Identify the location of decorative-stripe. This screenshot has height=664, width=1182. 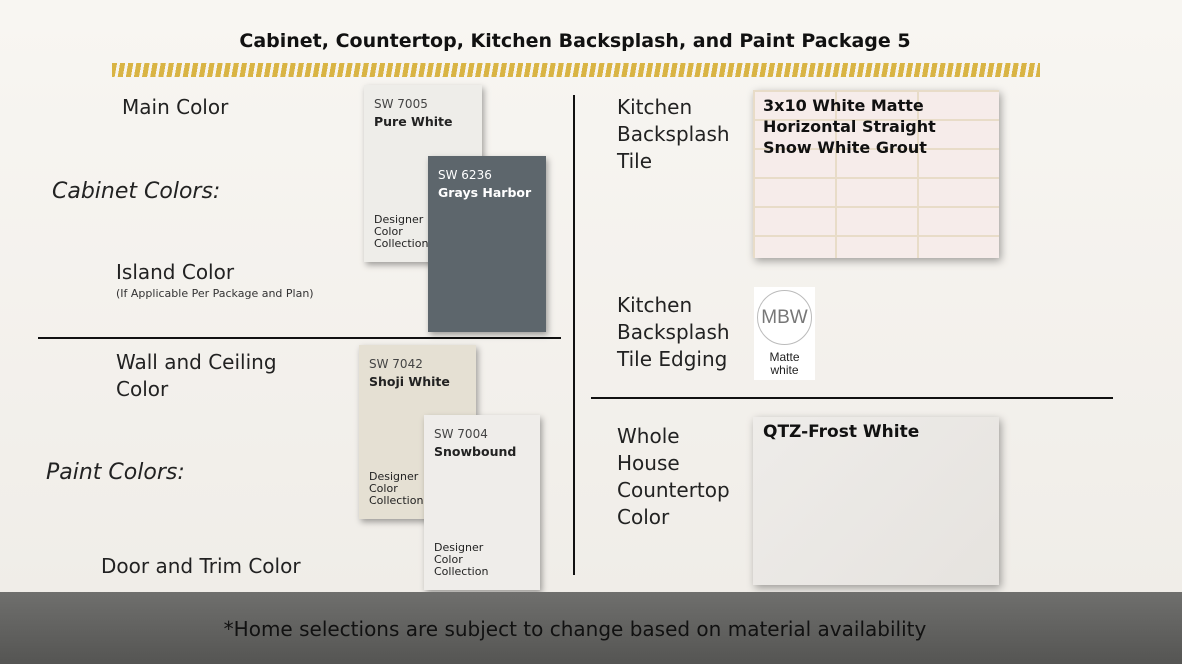
(576, 70).